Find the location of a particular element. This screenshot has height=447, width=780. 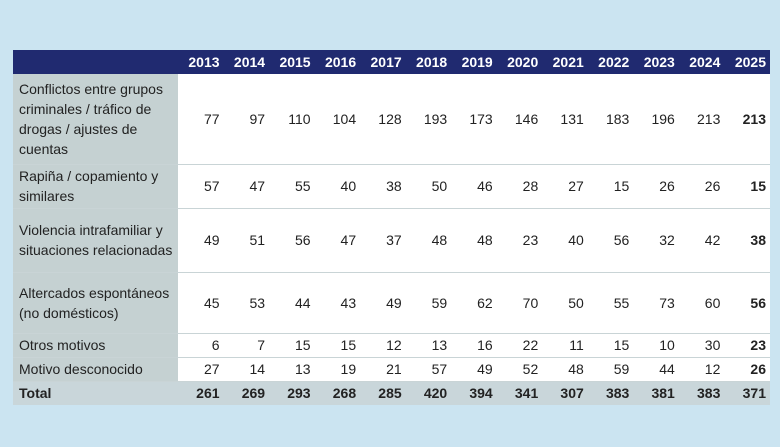

row-label: Motivo desconocido is located at coordinates (95, 369).